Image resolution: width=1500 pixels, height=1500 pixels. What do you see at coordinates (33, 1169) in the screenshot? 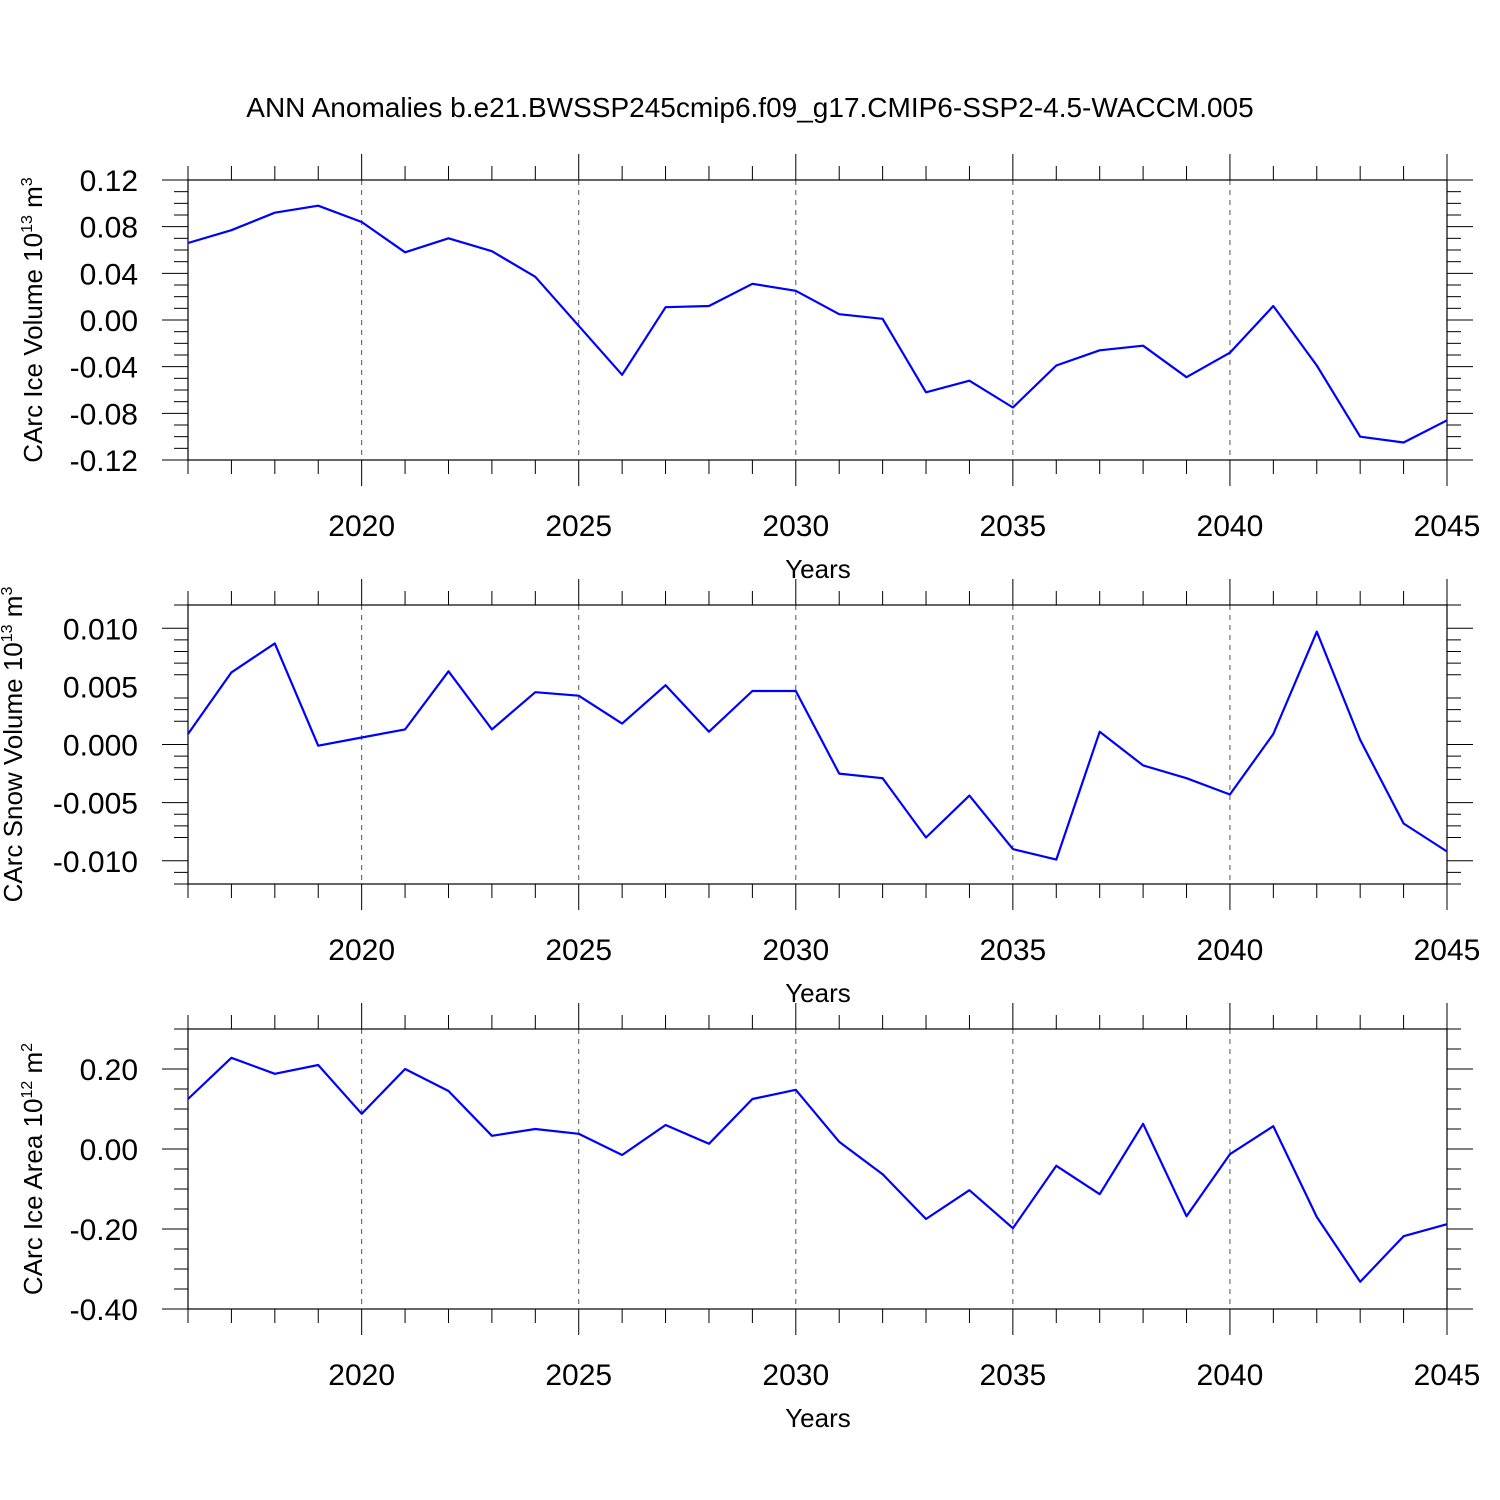
I see `y-axis-label: CArc Ice Area 1012 m2` at bounding box center [33, 1169].